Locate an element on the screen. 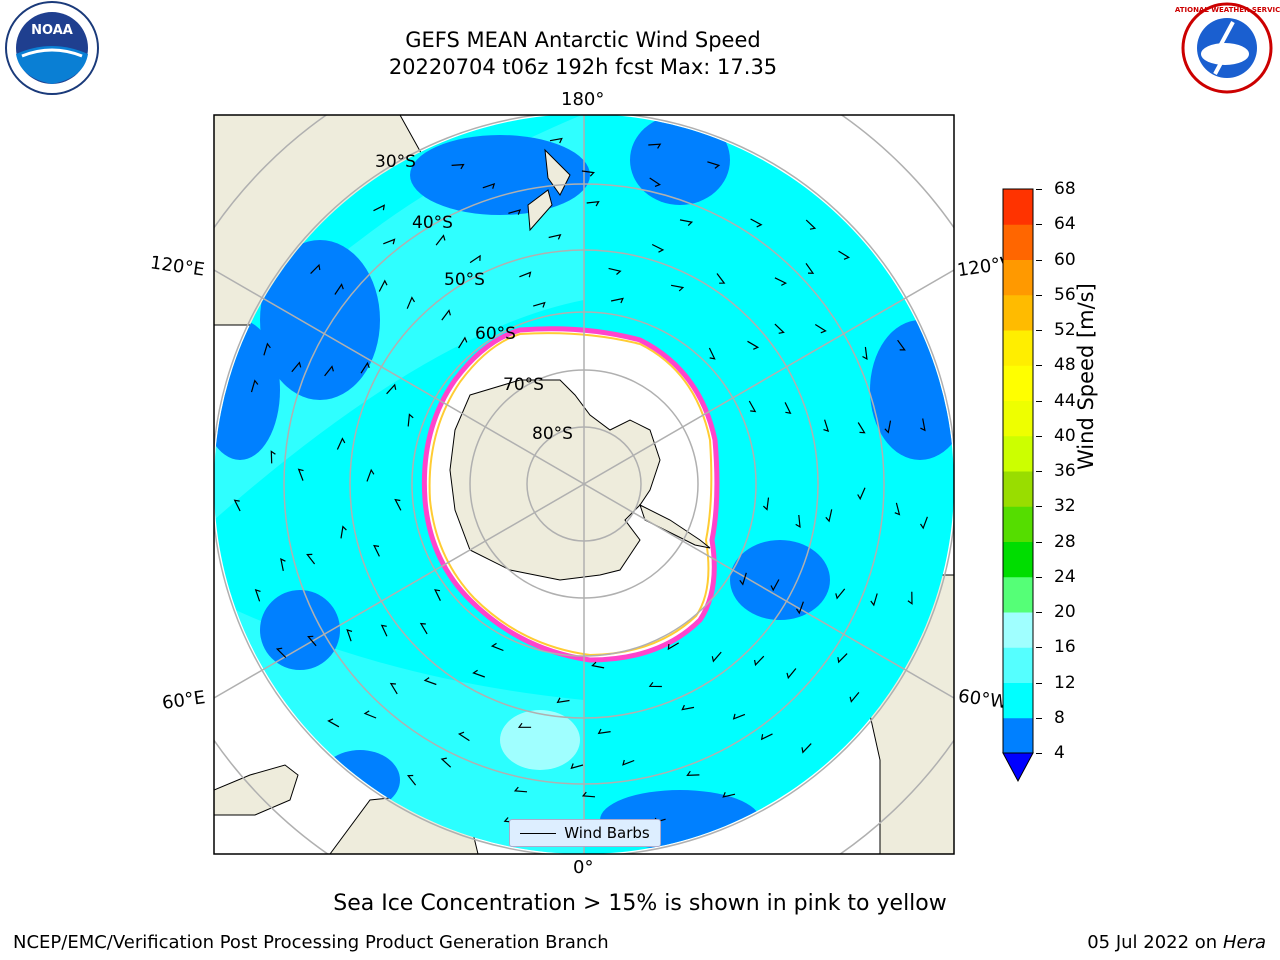 This screenshot has width=1280, height=960. colorbar-tick-label: 36 is located at coordinates (1065, 471).